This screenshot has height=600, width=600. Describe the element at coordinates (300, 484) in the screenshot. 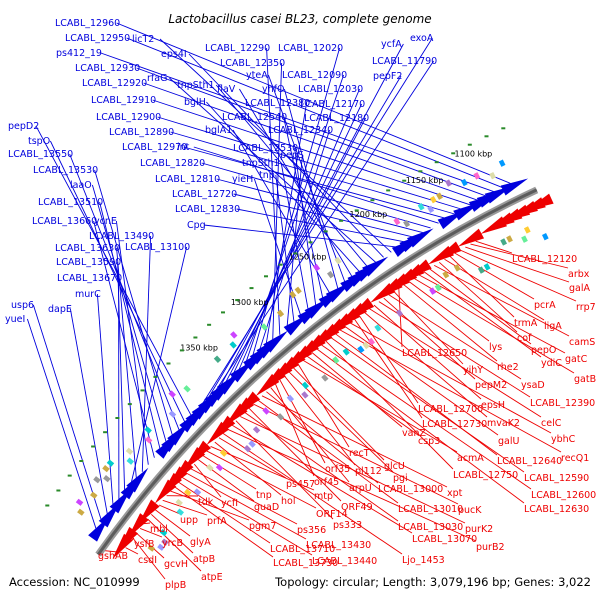

I see `gene-label-reverse: ps457` at that location.